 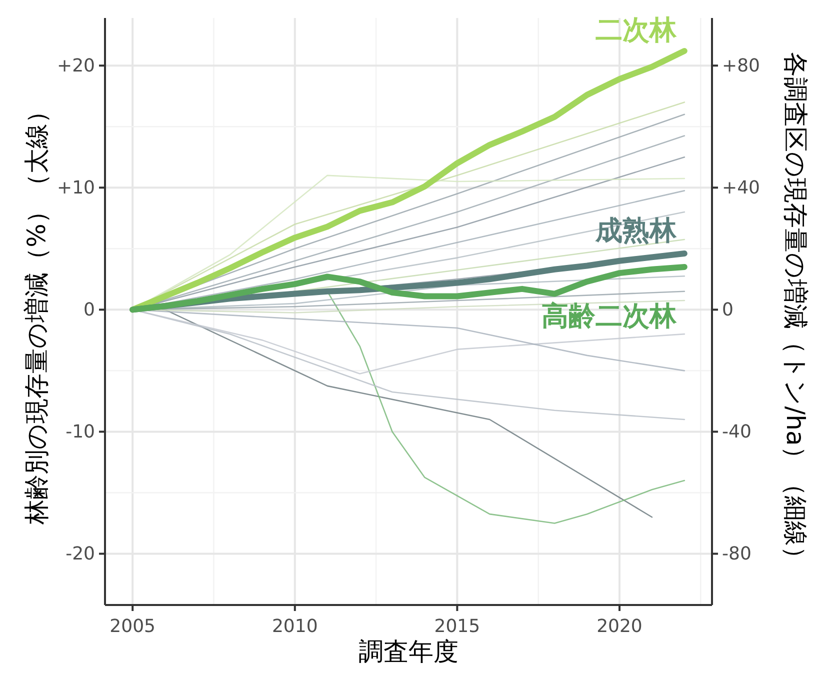 What do you see at coordinates (36, 312) in the screenshot?
I see `y-axis-title: 林齢別の現存量の増減（%）（太線）` at bounding box center [36, 312].